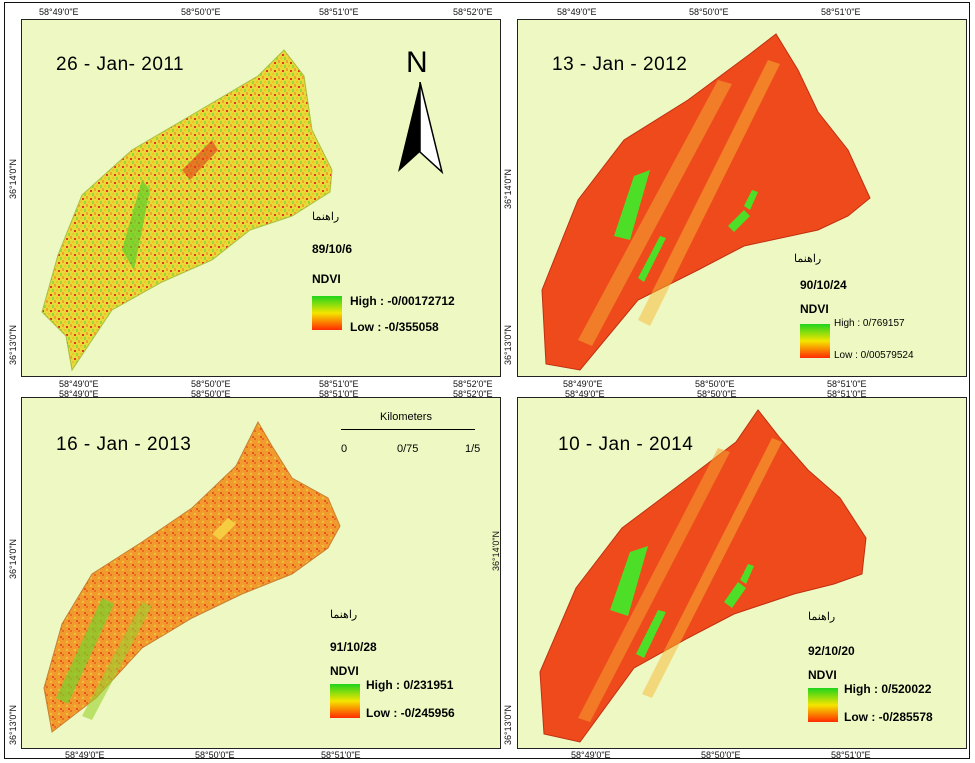 The height and width of the screenshot is (763, 975). I want to click on scale-label: 0/75, so click(408, 449).